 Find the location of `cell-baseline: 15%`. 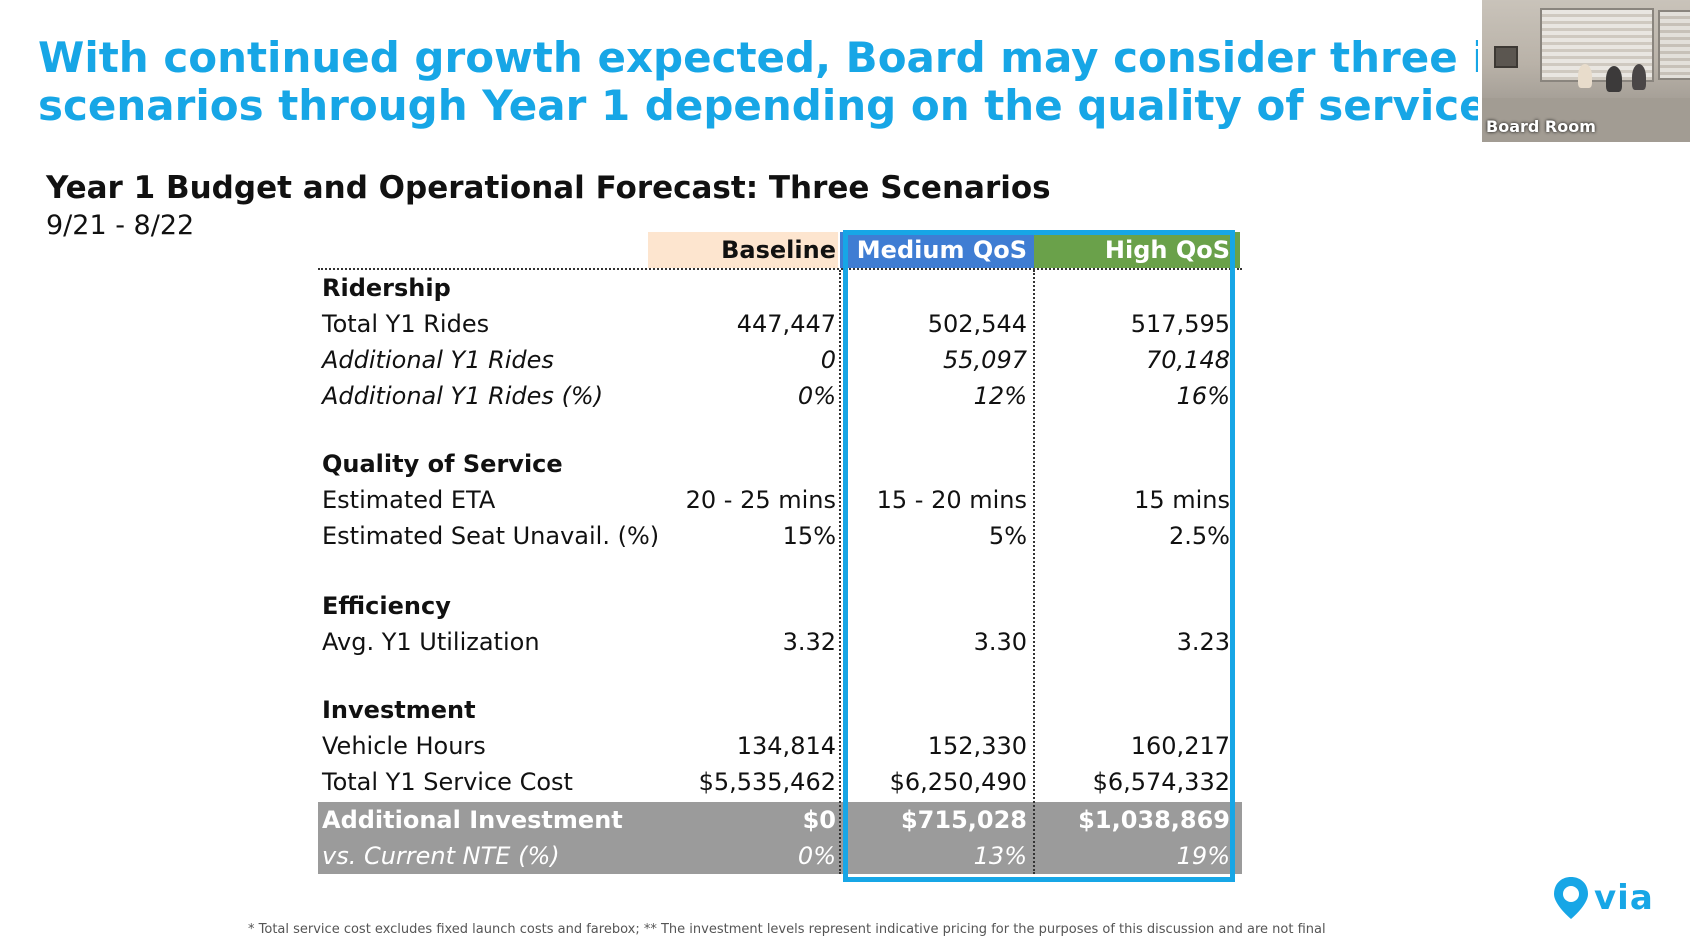

cell-baseline: 15% is located at coordinates (809, 536).